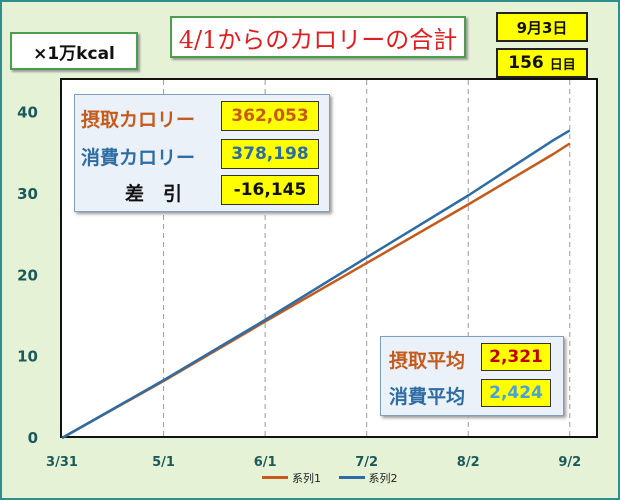 The height and width of the screenshot is (500, 620). What do you see at coordinates (318, 37) in the screenshot?
I see `chart-title: 4/1からのカロリーの合計` at bounding box center [318, 37].